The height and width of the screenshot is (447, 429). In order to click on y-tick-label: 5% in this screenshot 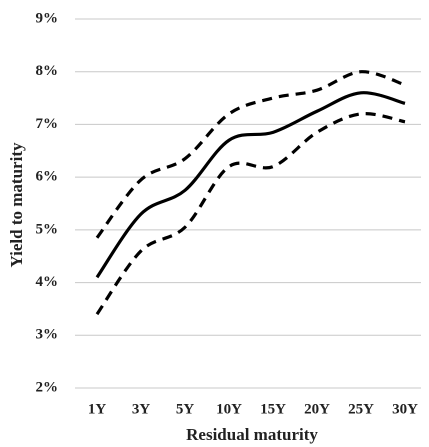, I will do `click(47, 229)`.